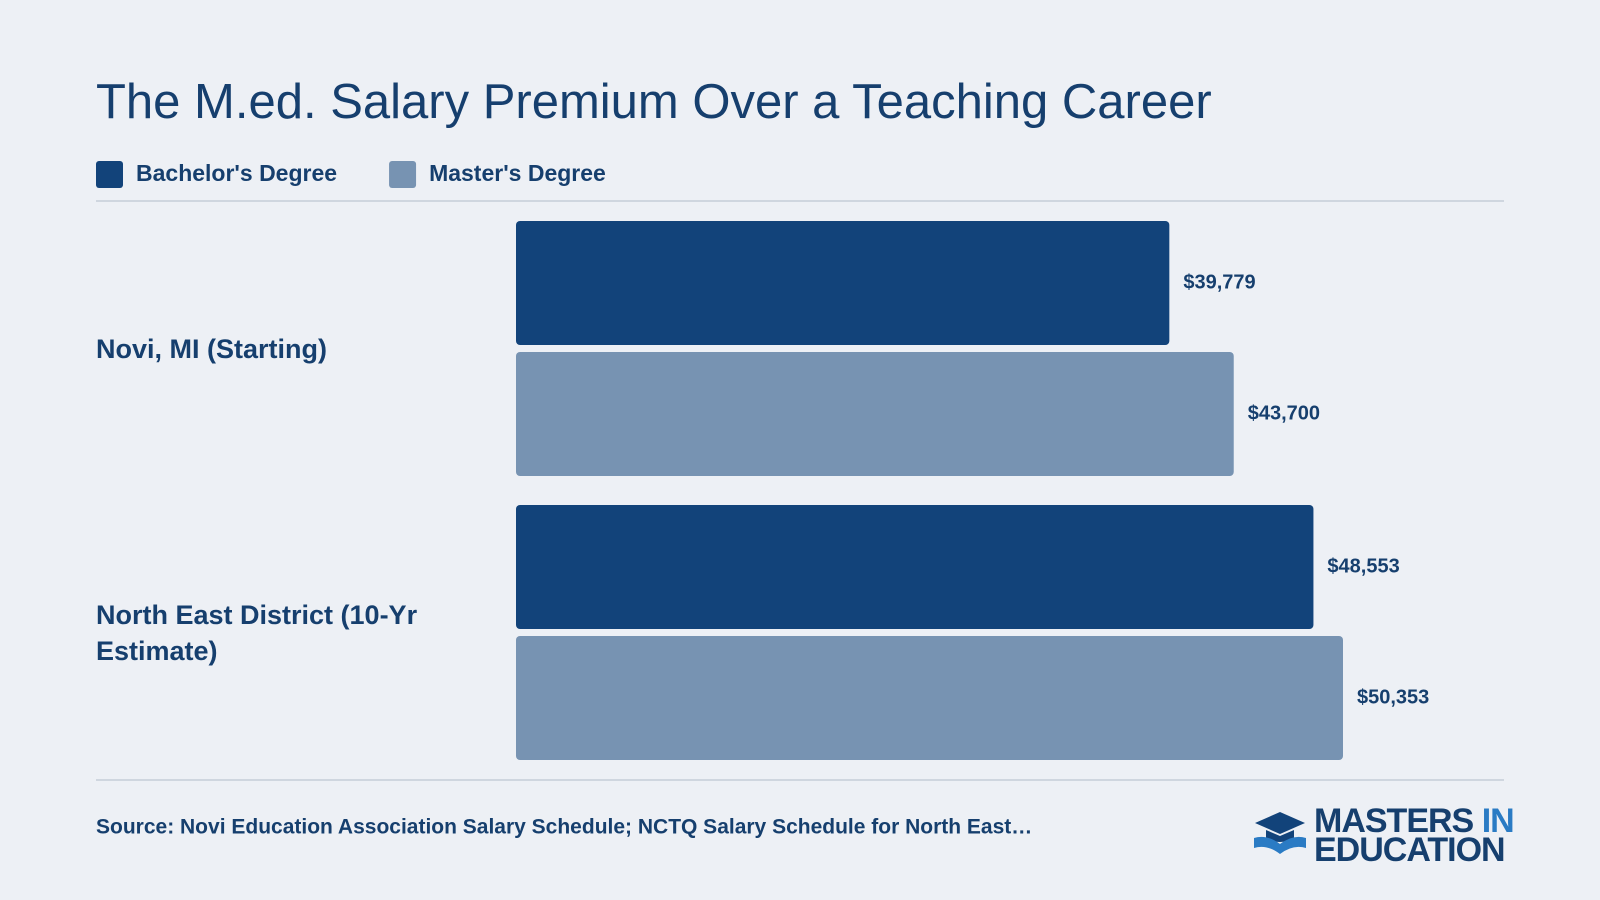 Image resolution: width=1600 pixels, height=900 pixels. I want to click on value-label: $43,700, so click(1284, 413).